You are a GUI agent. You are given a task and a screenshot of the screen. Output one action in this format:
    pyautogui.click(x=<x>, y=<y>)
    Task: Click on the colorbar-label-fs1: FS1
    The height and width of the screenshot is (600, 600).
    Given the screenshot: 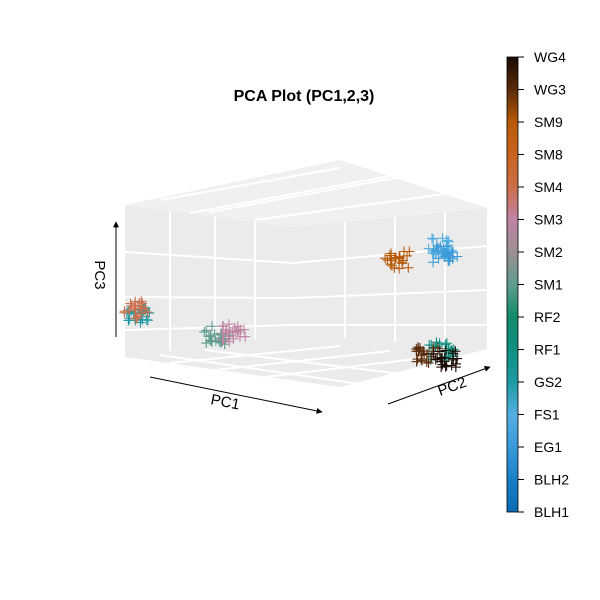 What is the action you would take?
    pyautogui.click(x=547, y=415)
    